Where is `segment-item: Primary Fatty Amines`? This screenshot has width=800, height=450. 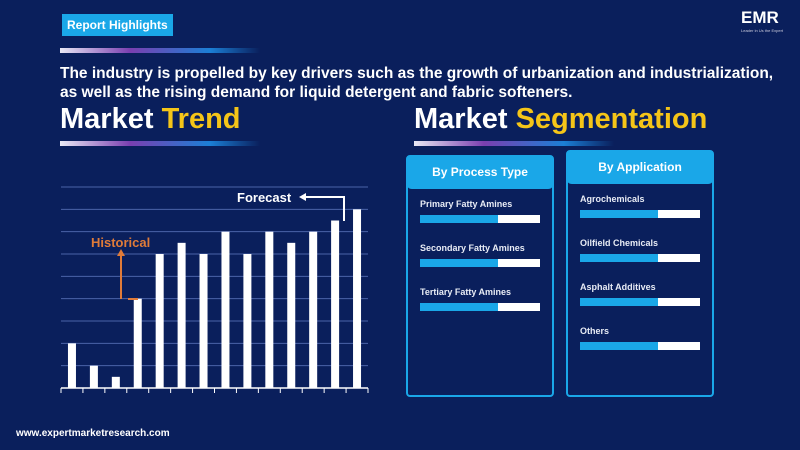
segment-item: Primary Fatty Amines is located at coordinates (486, 211).